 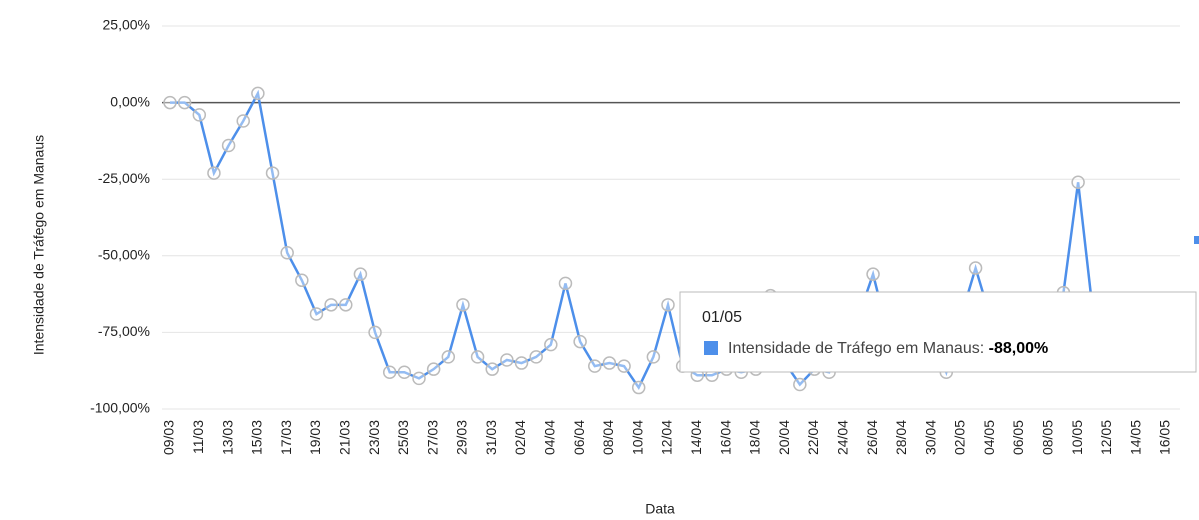 I want to click on x-tick-label: 12/05, so click(x=1106, y=437).